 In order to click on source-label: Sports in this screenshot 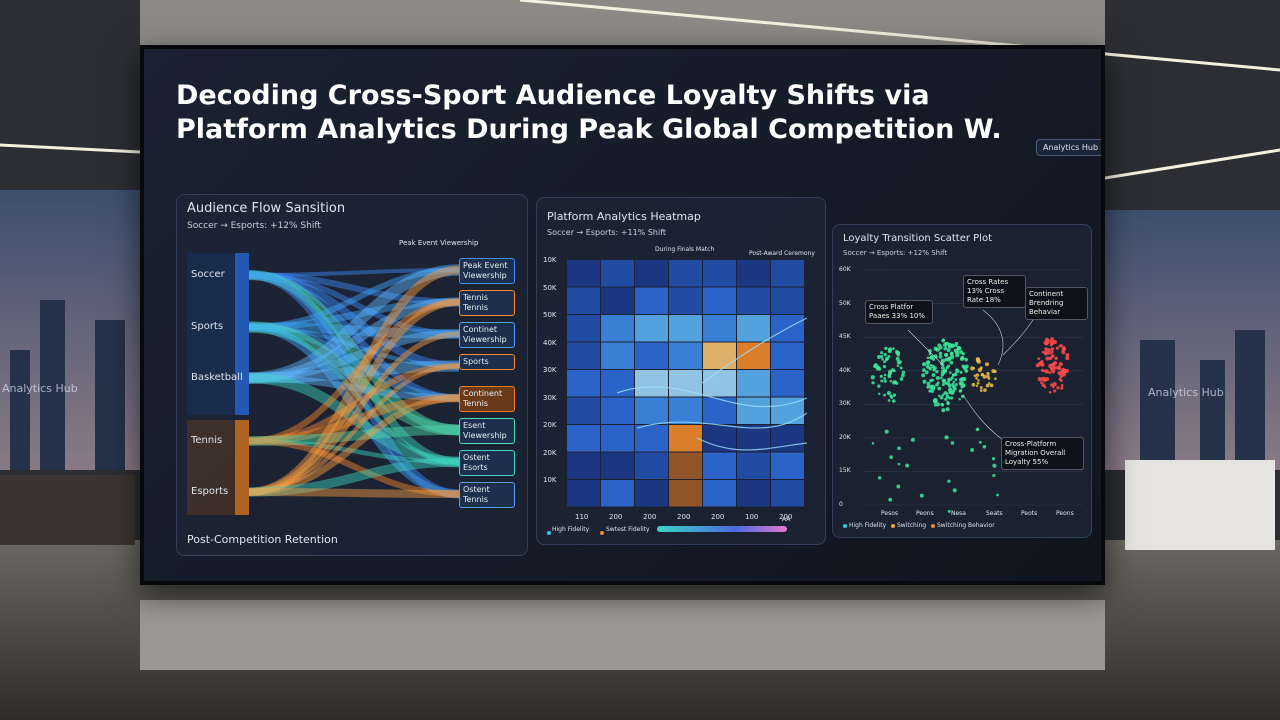, I will do `click(207, 326)`.